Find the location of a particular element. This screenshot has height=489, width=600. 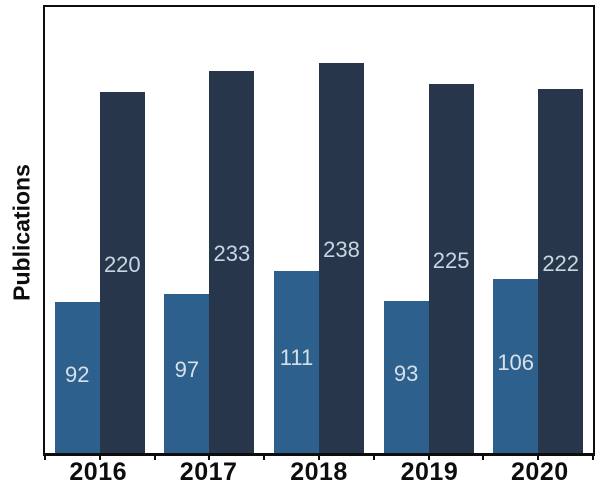

x-axis-label-2020: 2020 is located at coordinates (540, 472).